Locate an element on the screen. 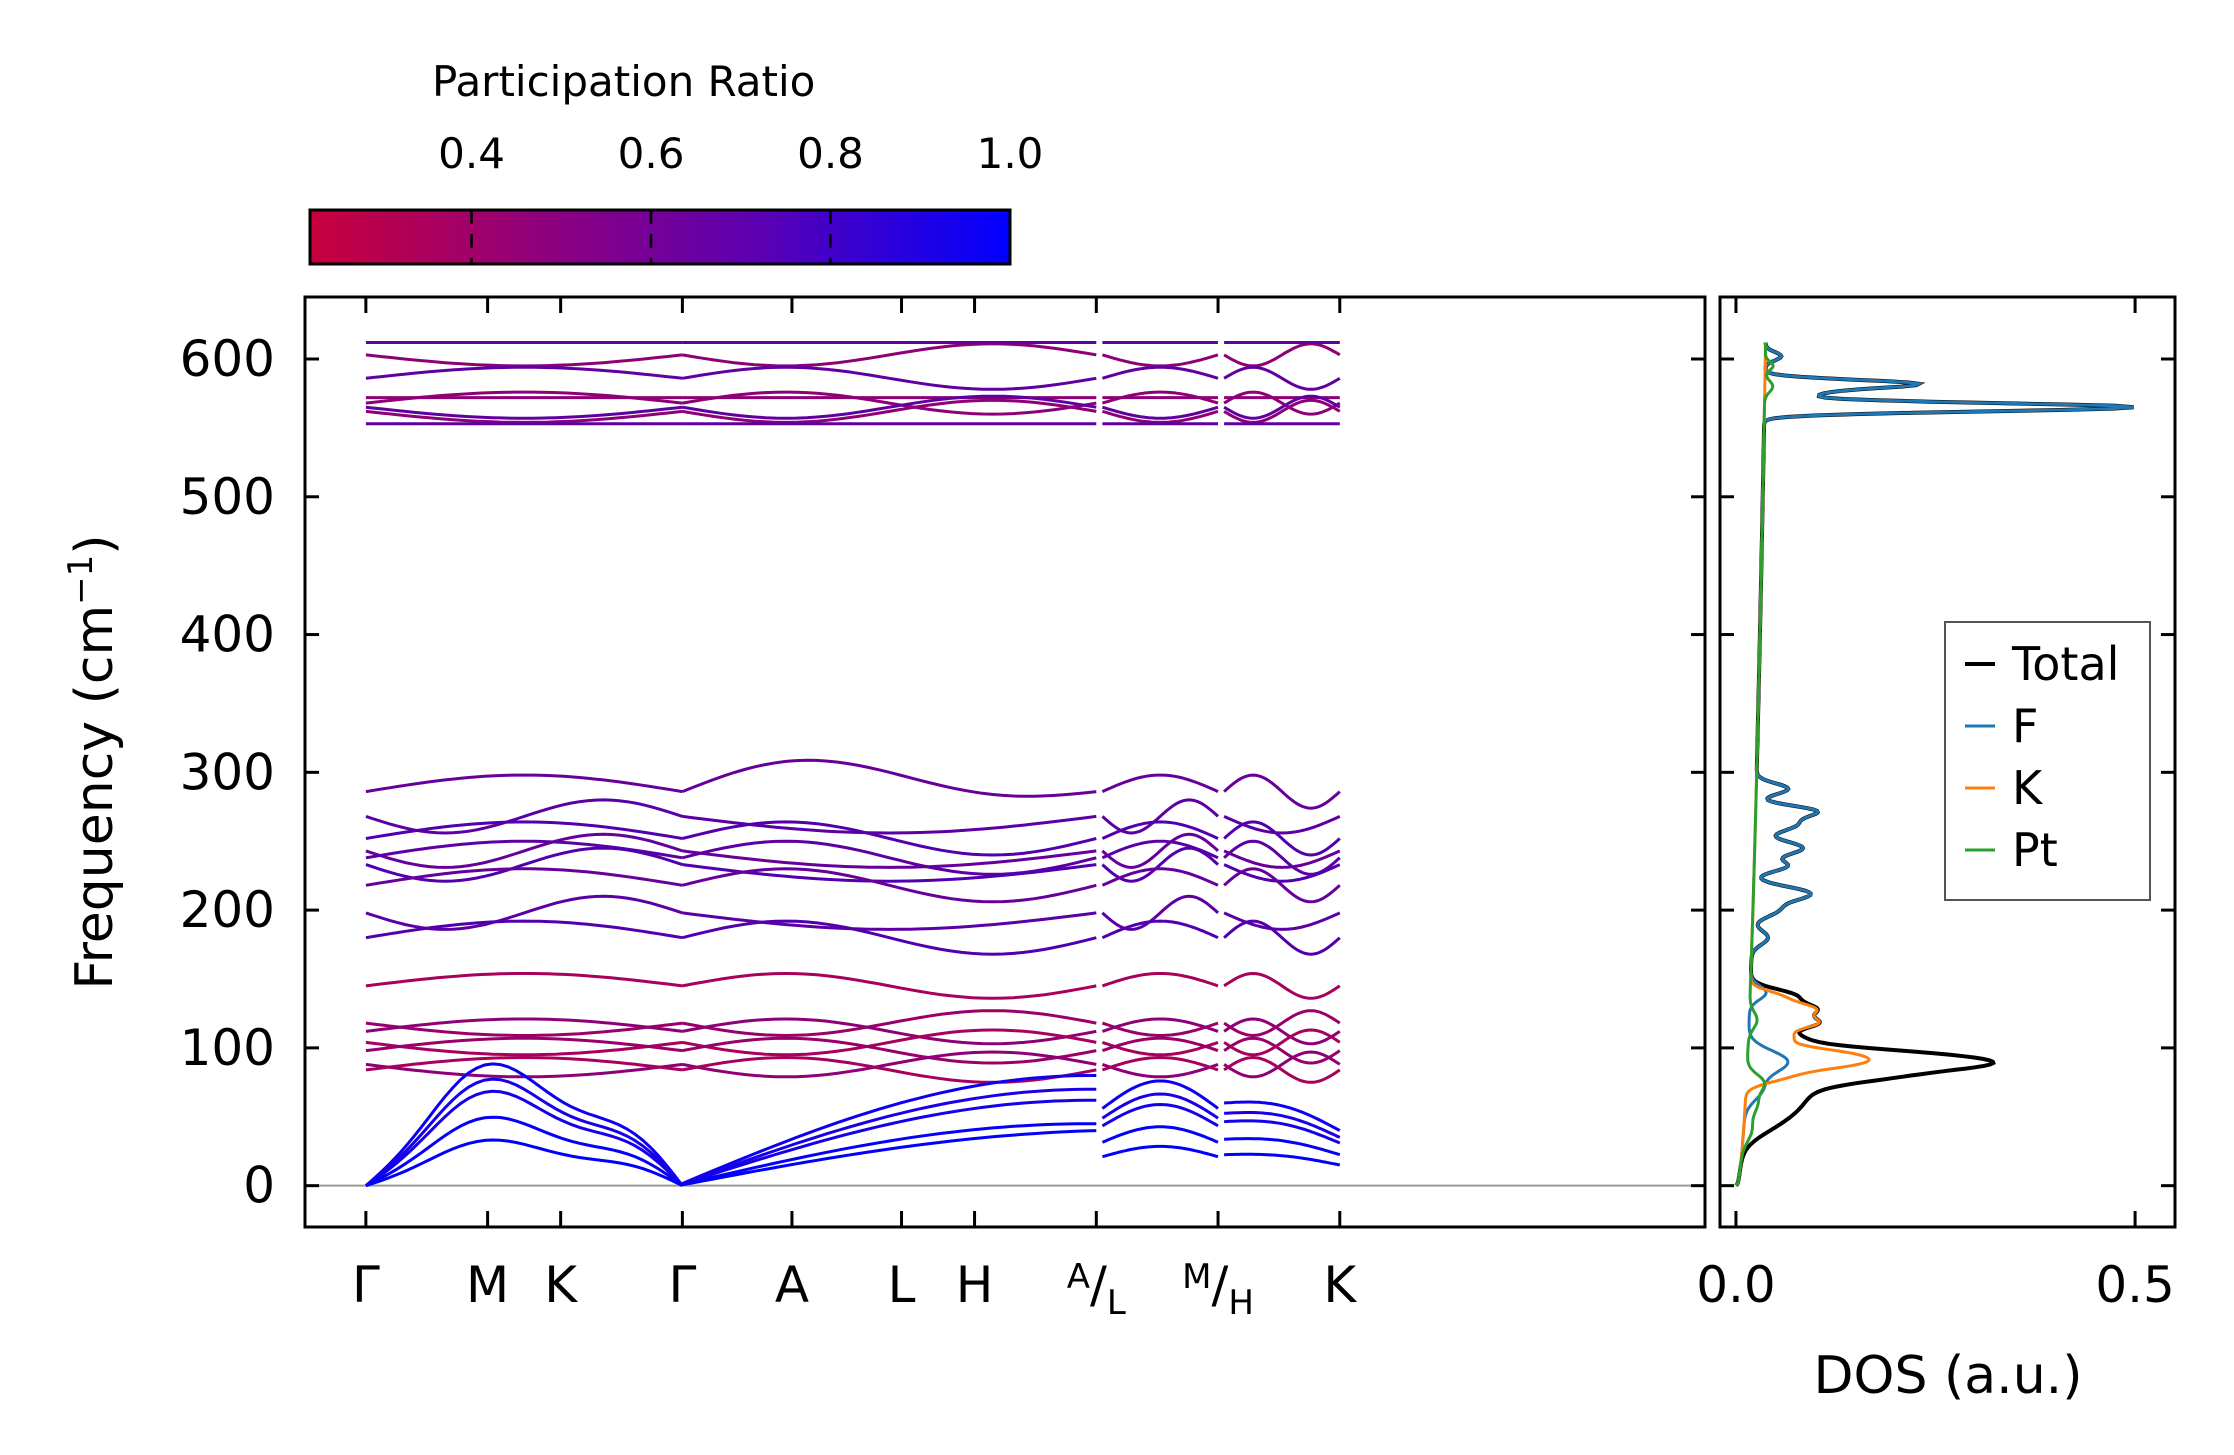  colorbar: Participation Ratio 0.4 0.6 0.8 1.0 is located at coordinates (675, 161).